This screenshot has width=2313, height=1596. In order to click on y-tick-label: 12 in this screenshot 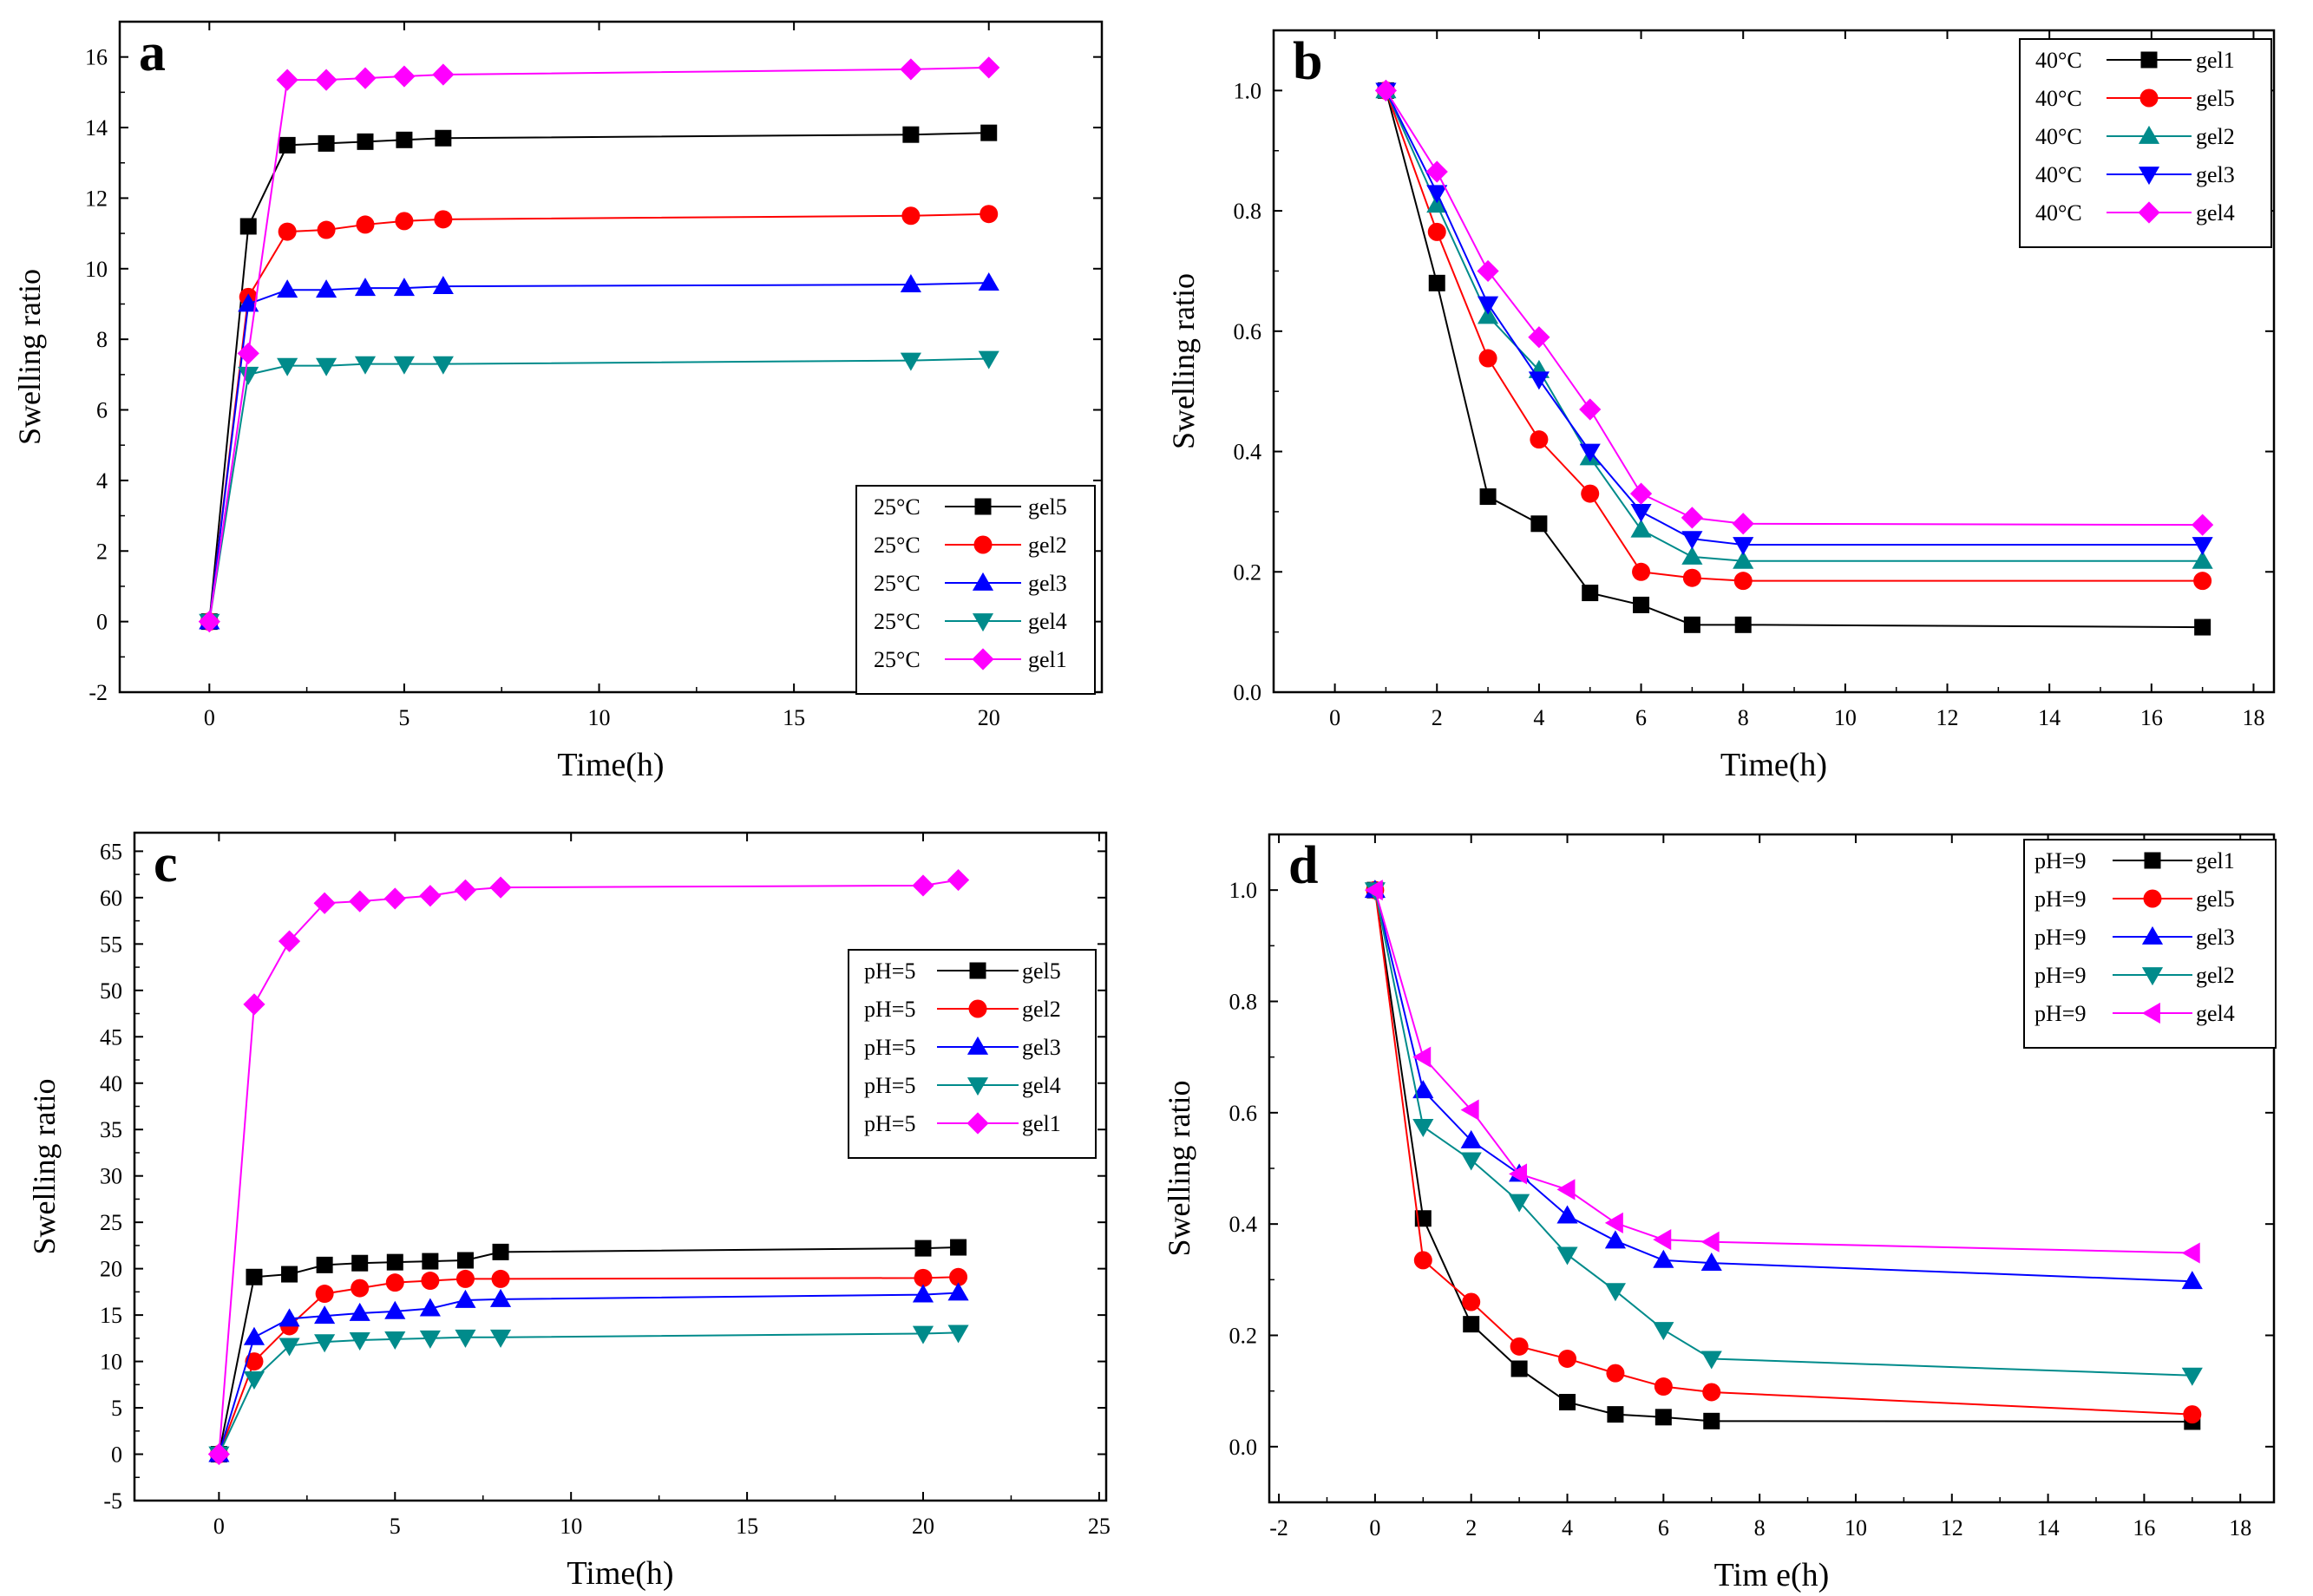, I will do `click(96, 198)`.